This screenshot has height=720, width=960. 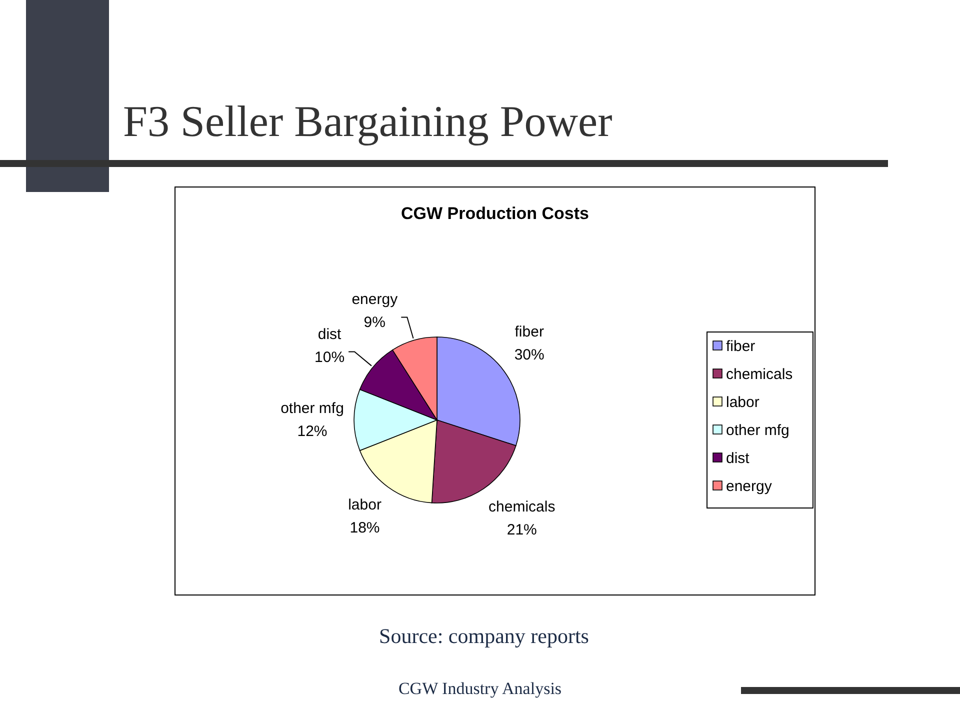 I want to click on legend-label: energy, so click(x=749, y=486).